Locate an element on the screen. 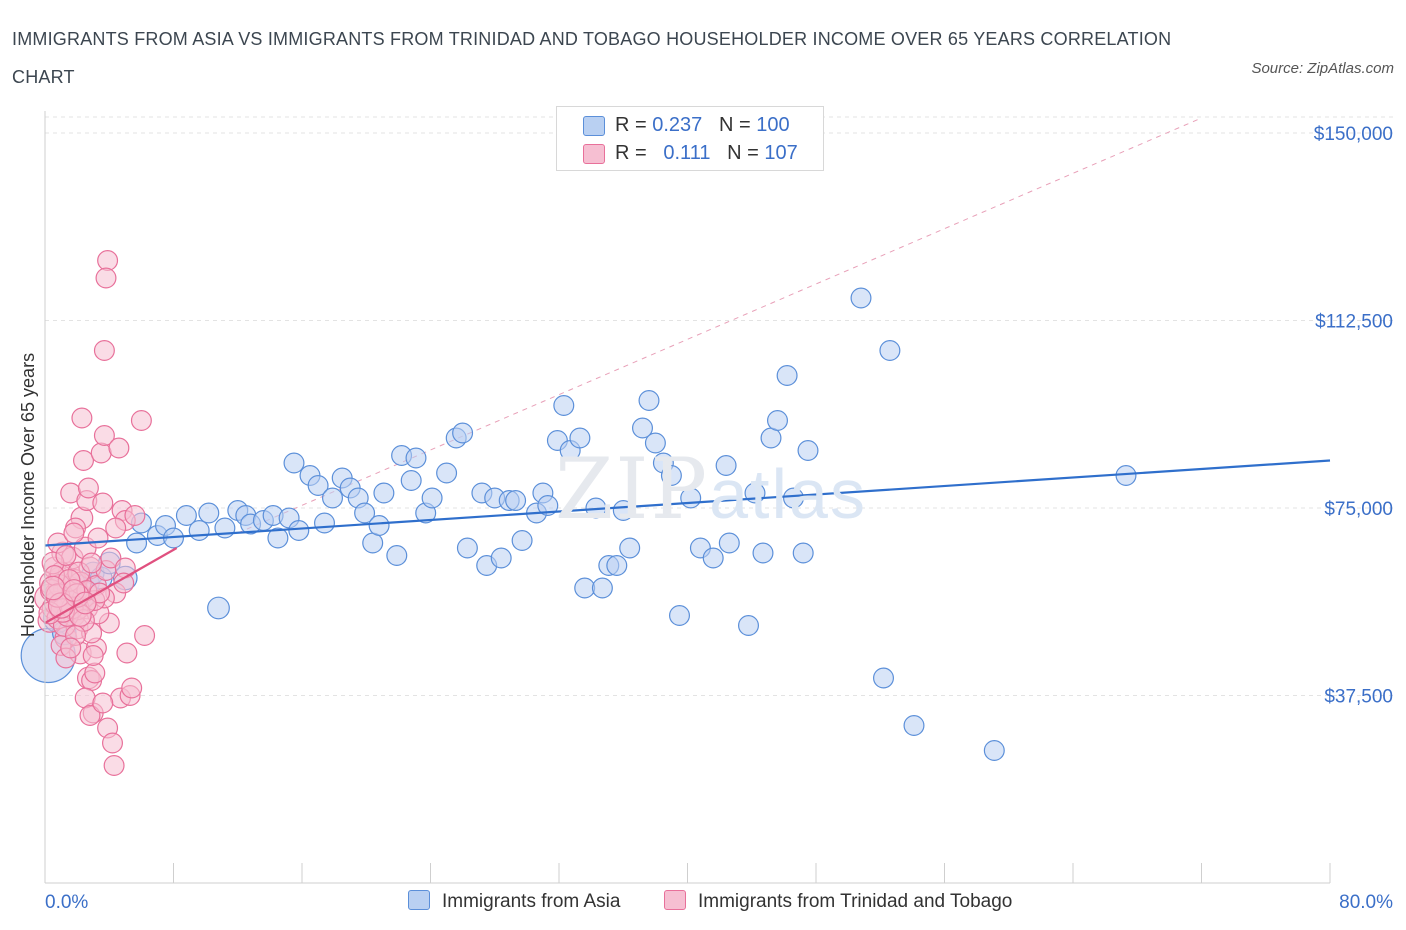 This screenshot has height=930, width=1406. y-tick-label-1: $75,000 is located at coordinates (1358, 509).